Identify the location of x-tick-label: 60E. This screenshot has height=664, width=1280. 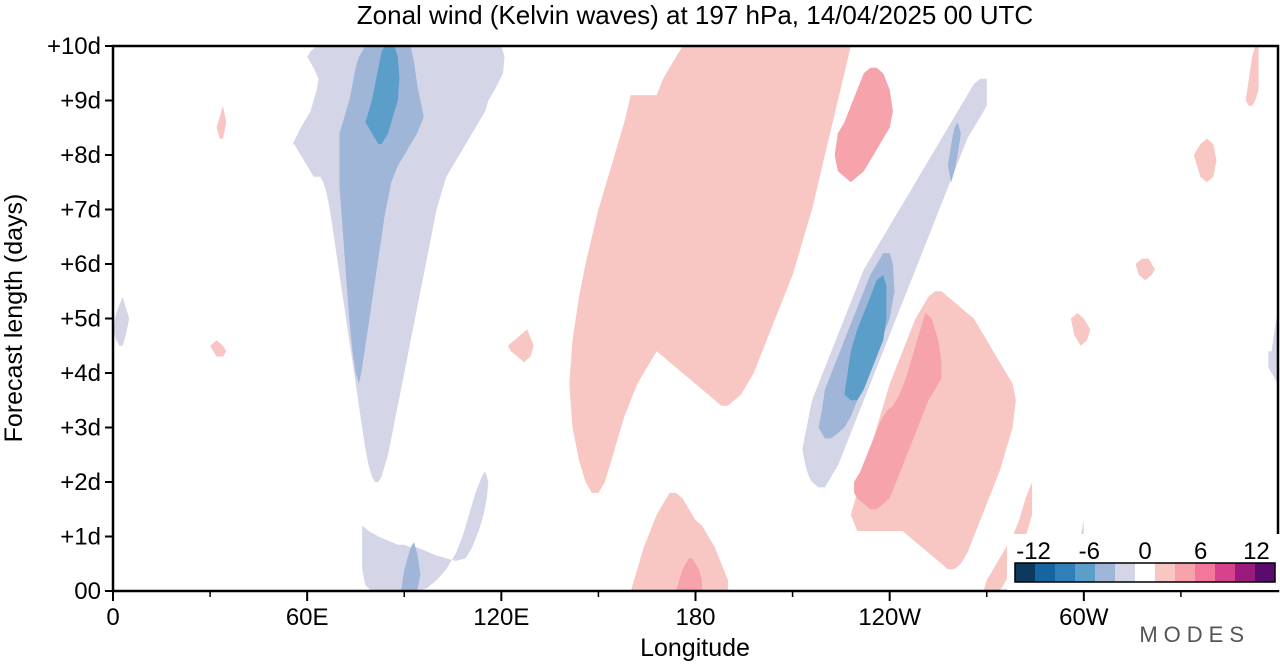
(307, 617).